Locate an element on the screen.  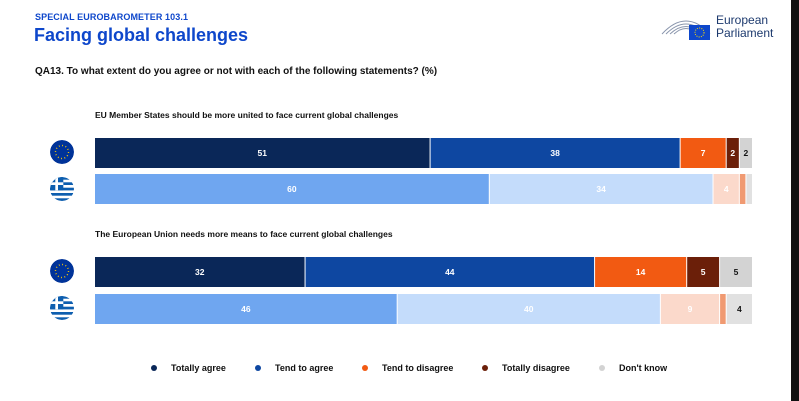
page-title: Facing global challenges is located at coordinates (141, 35).